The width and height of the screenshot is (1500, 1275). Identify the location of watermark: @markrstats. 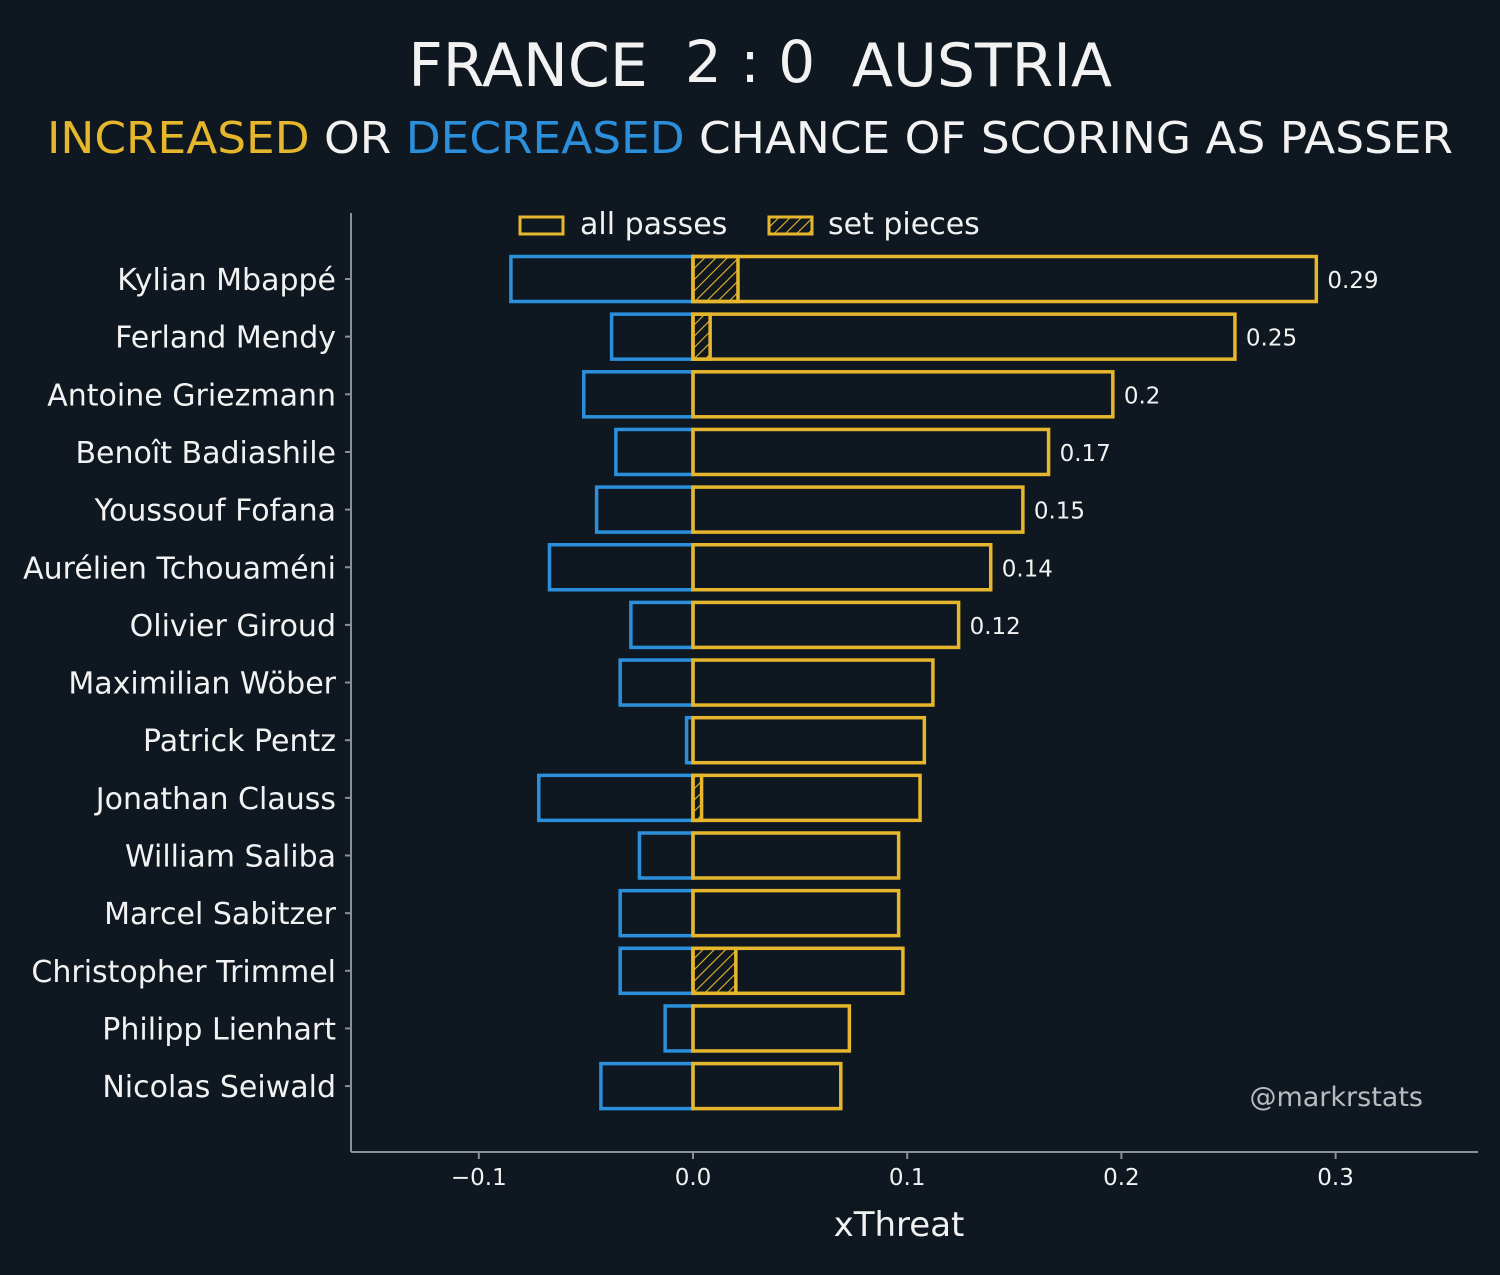
(1336, 1097).